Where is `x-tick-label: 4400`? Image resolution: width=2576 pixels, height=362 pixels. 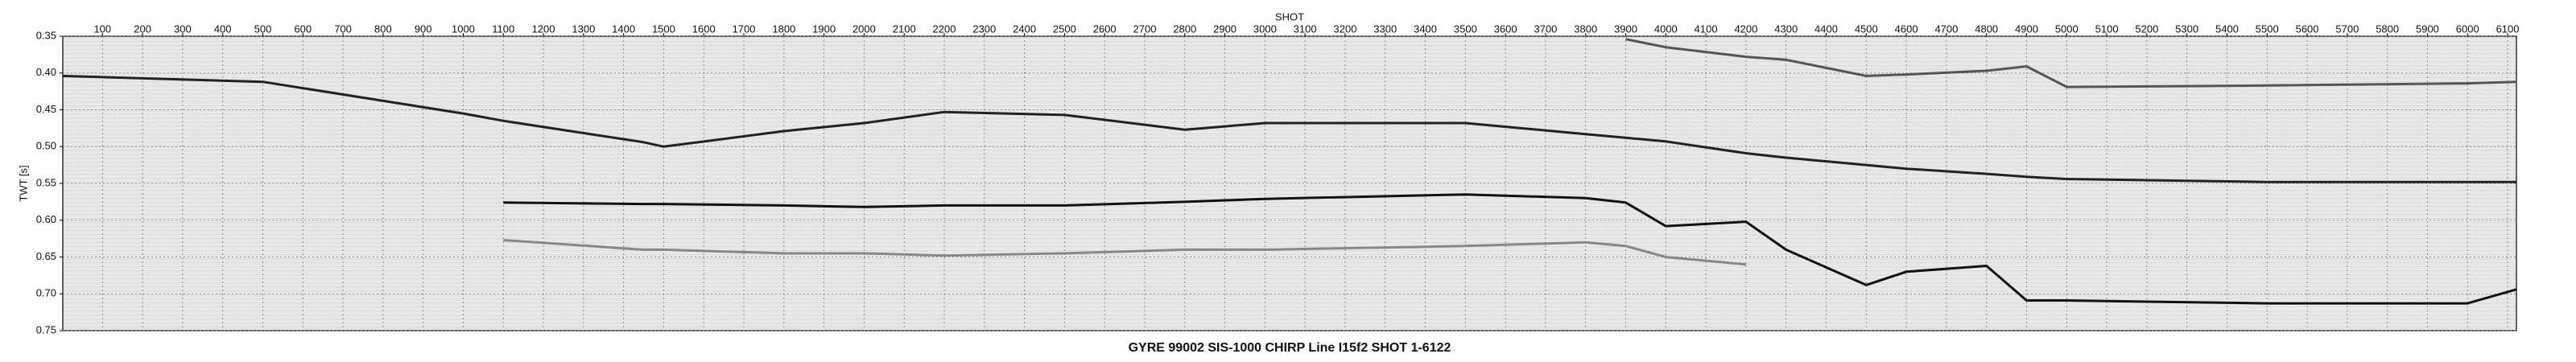
x-tick-label: 4400 is located at coordinates (1826, 29).